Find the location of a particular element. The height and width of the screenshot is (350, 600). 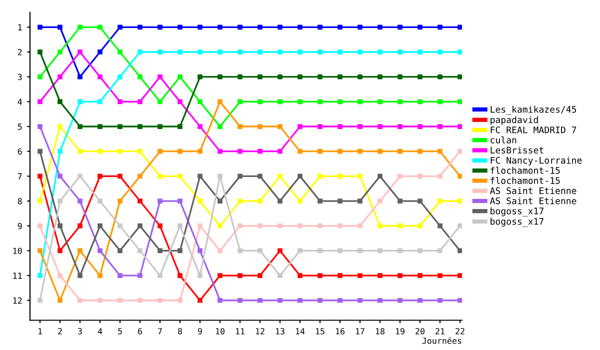

x-tick-label: 8 is located at coordinates (180, 331).